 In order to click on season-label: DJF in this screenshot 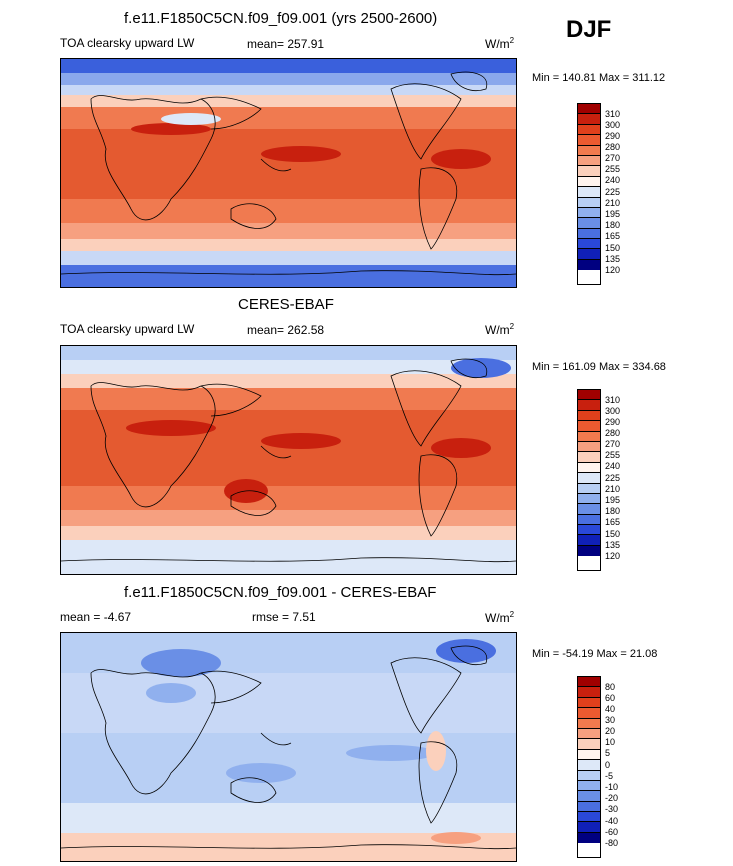, I will do `click(589, 29)`.